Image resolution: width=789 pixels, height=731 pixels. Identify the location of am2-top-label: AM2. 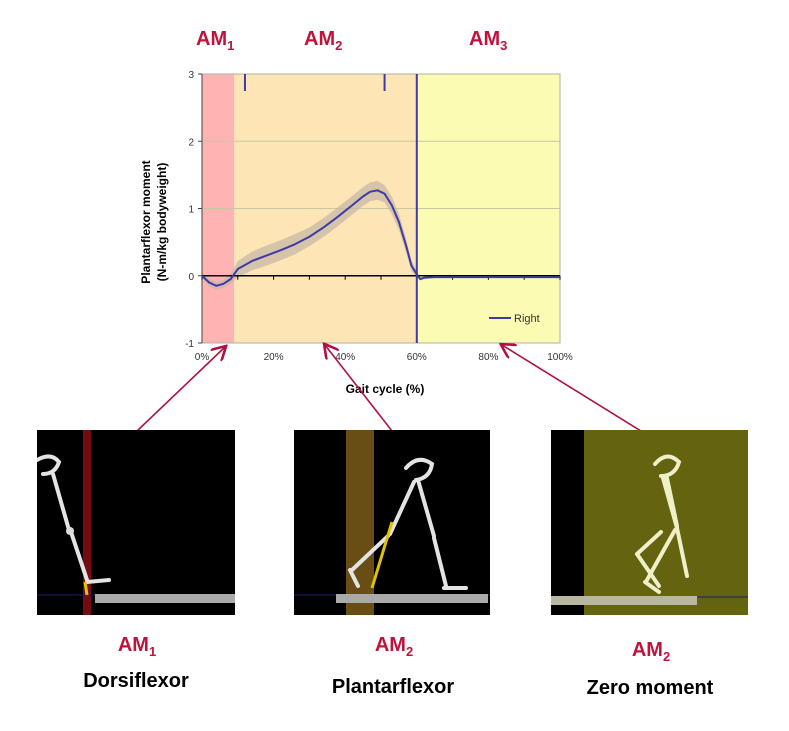
(323, 40).